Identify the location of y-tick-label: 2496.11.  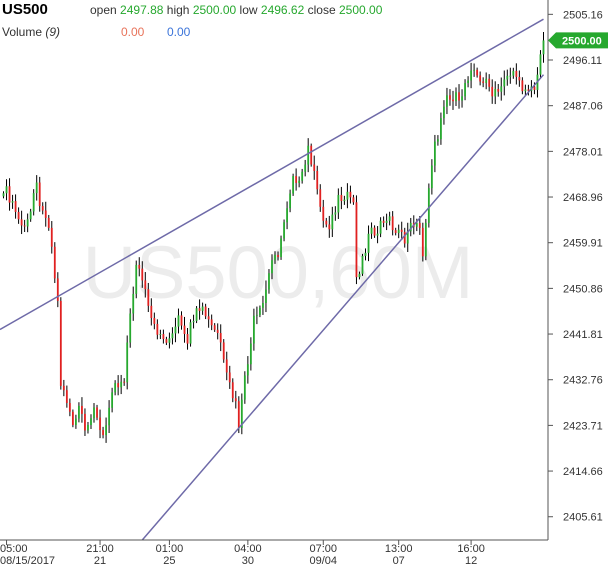
(582, 61).